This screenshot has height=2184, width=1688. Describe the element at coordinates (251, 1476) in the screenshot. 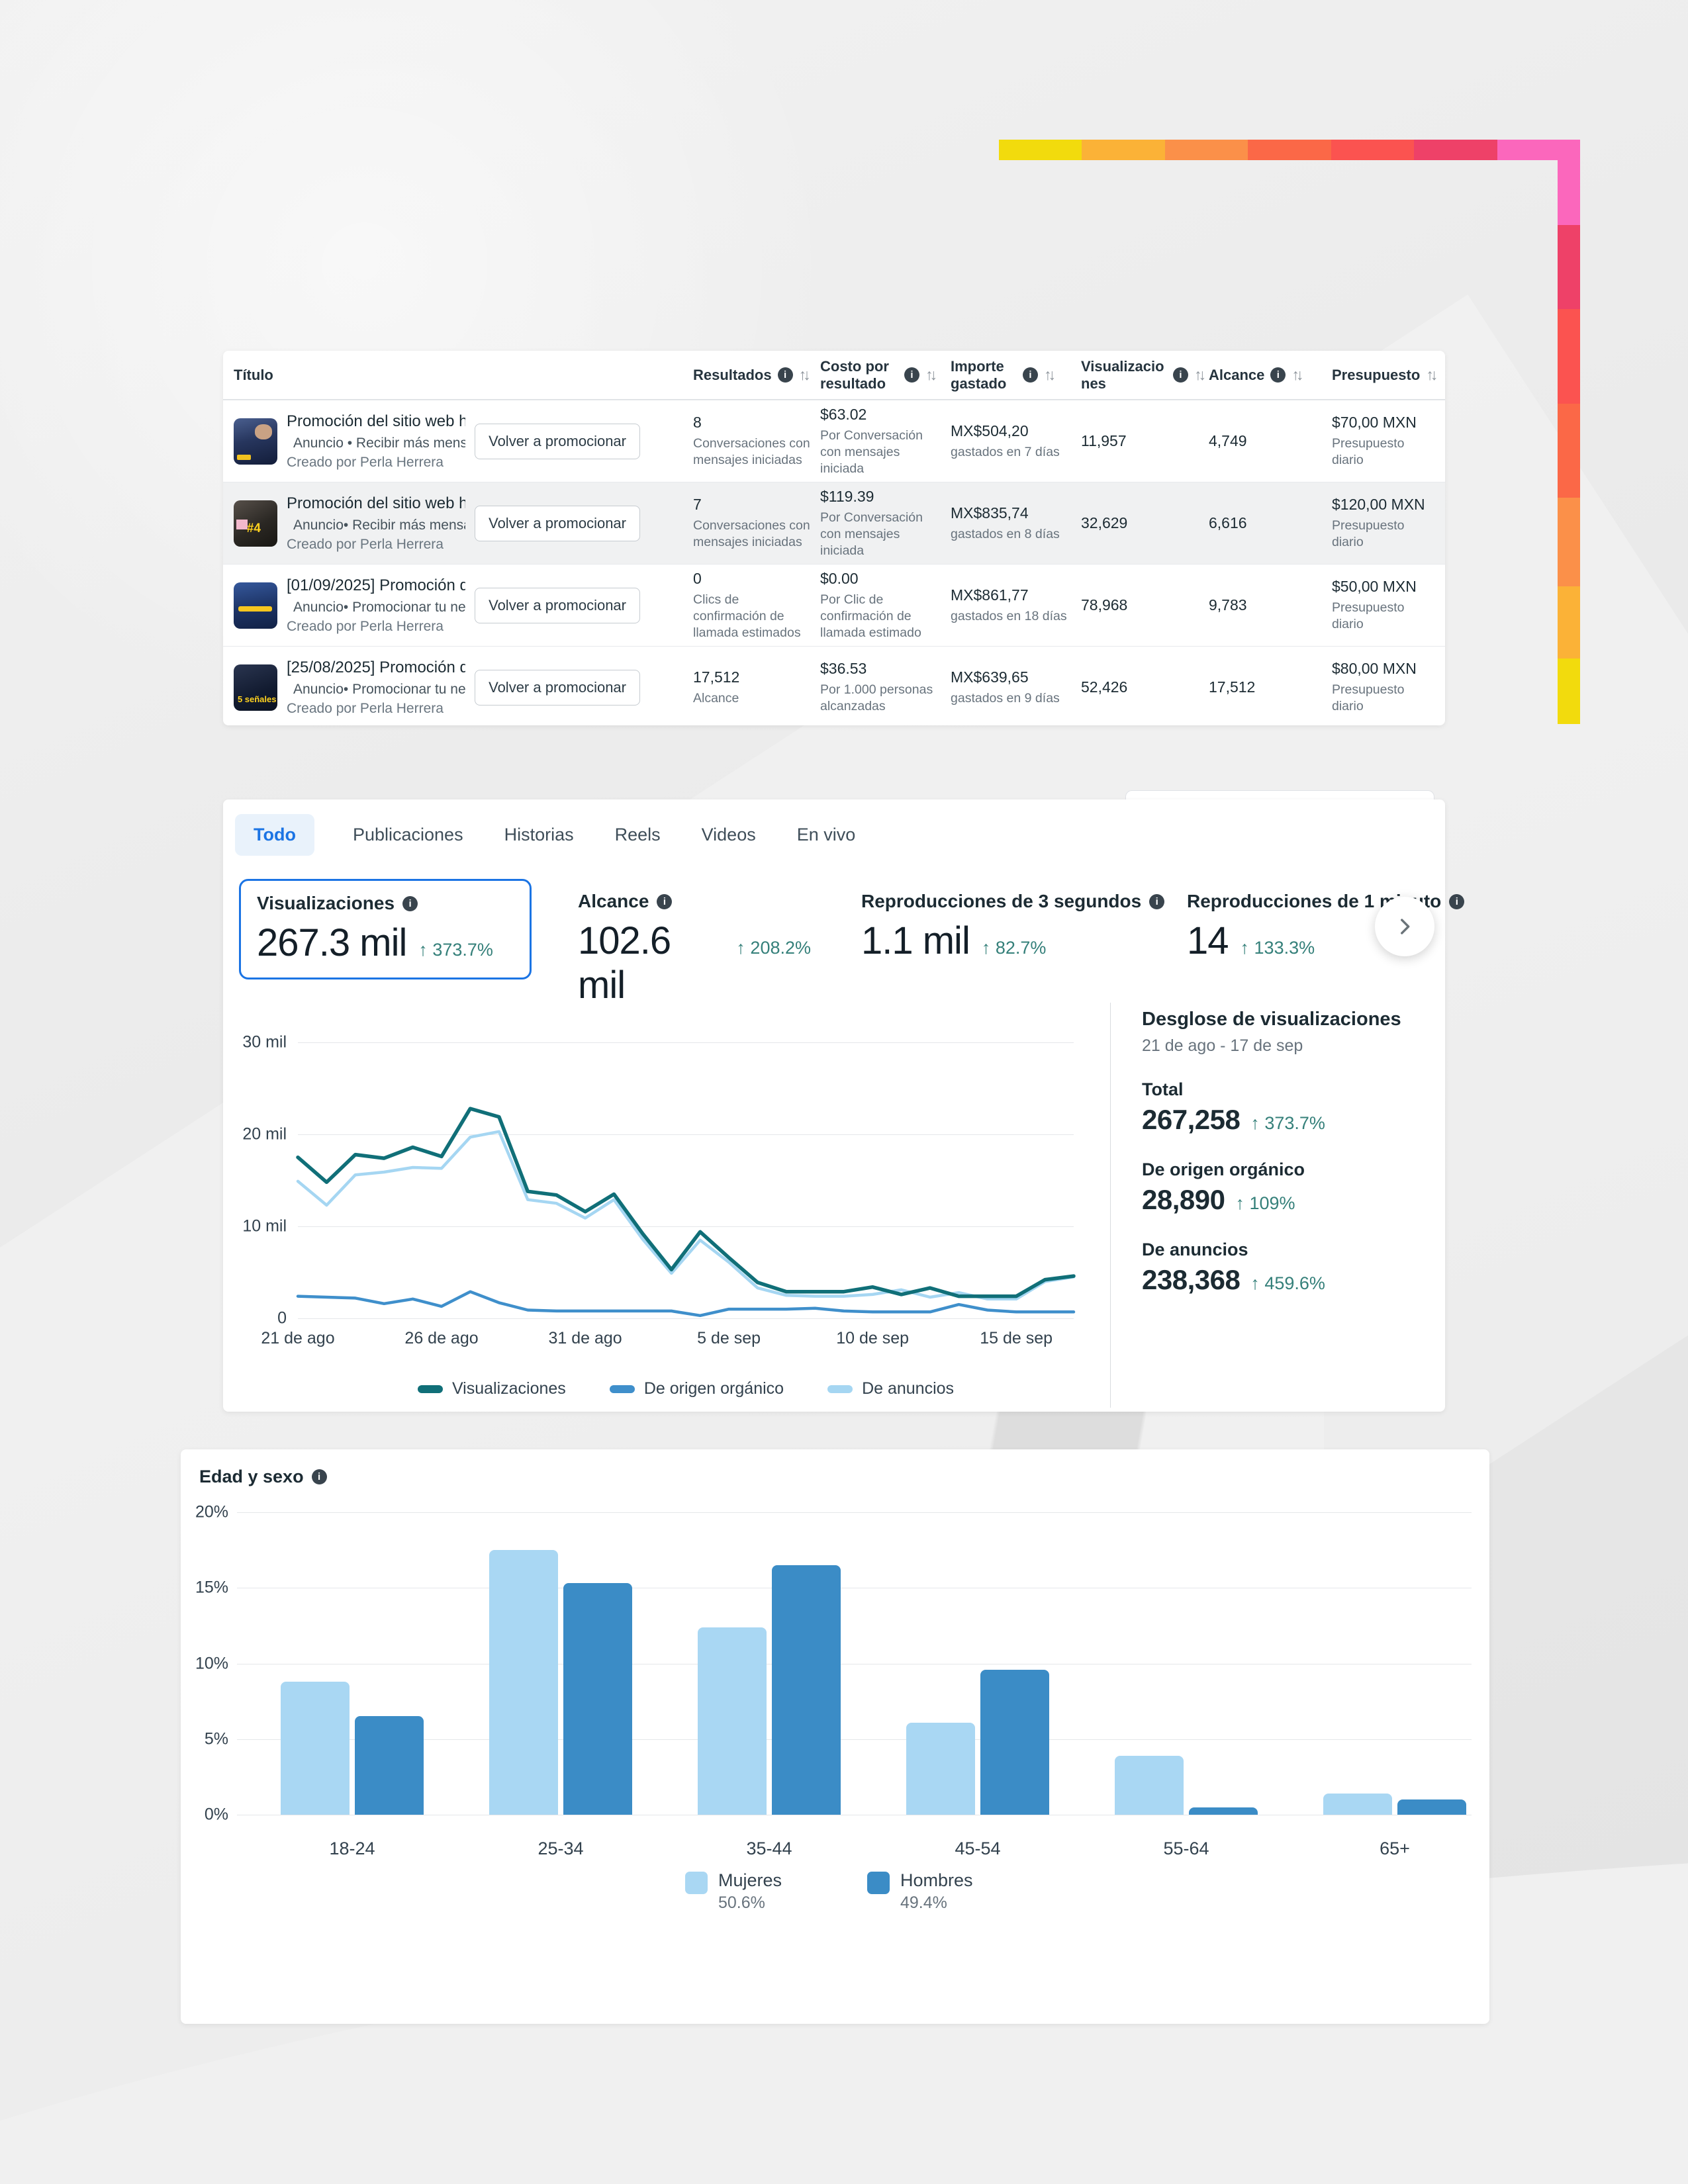

I see `age-gender-title: Edad y sexo` at that location.